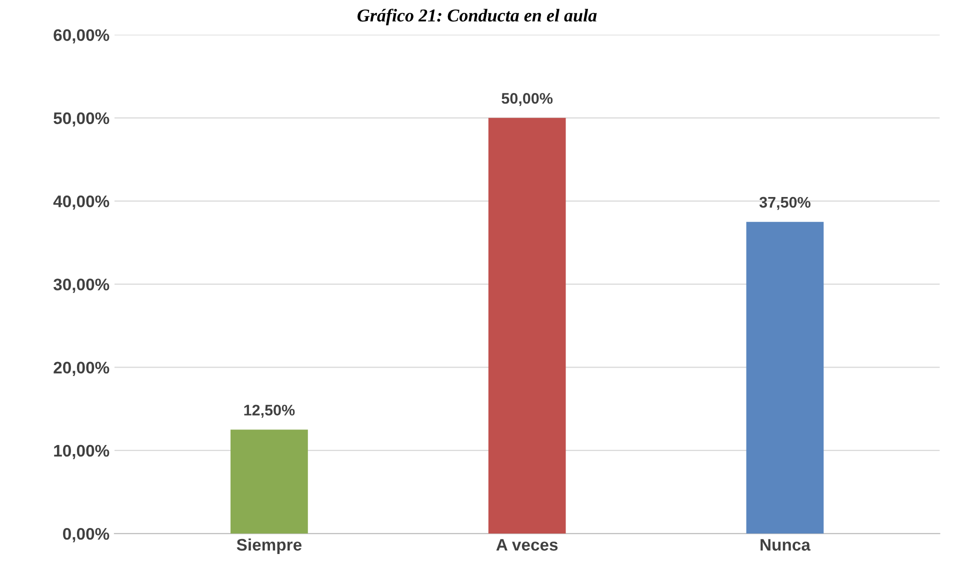 This screenshot has width=954, height=580. I want to click on data-label: 37,50%, so click(784, 203).